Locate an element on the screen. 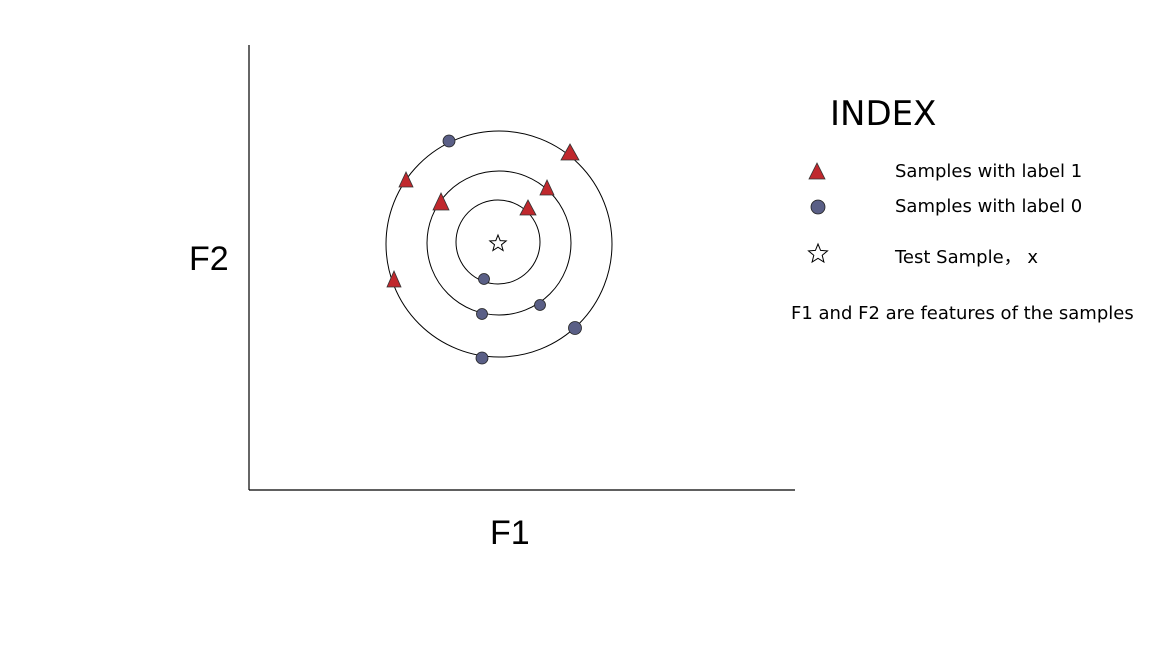  inner-ring is located at coordinates (498, 242).